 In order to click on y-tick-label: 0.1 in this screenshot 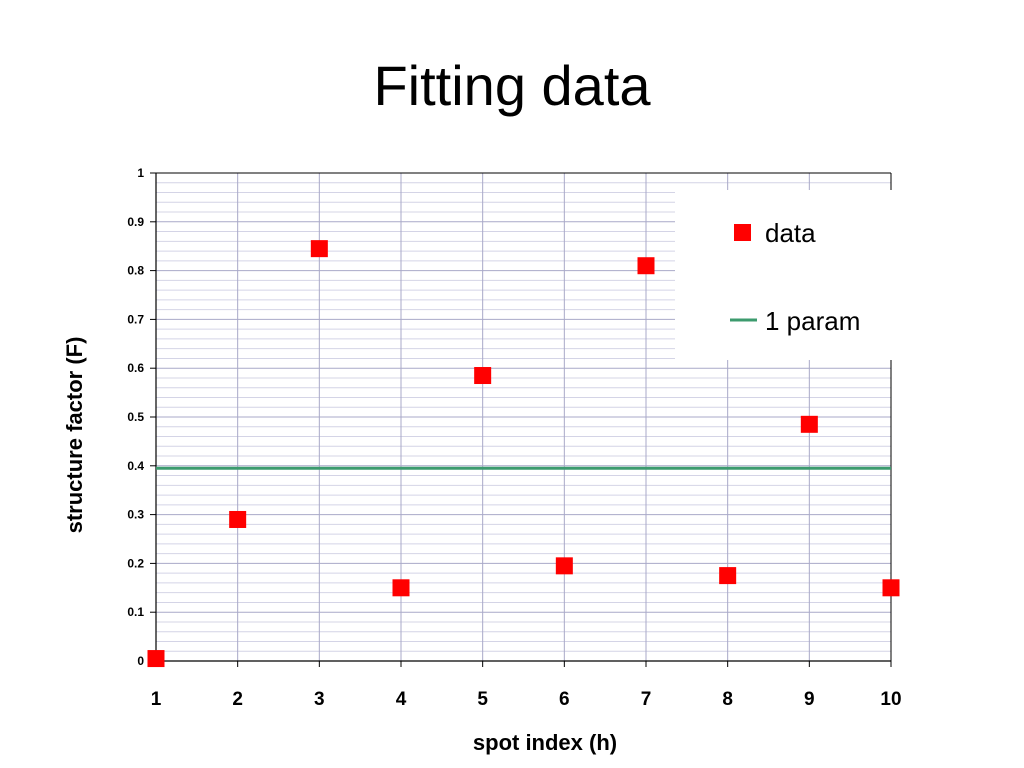, I will do `click(135, 612)`.